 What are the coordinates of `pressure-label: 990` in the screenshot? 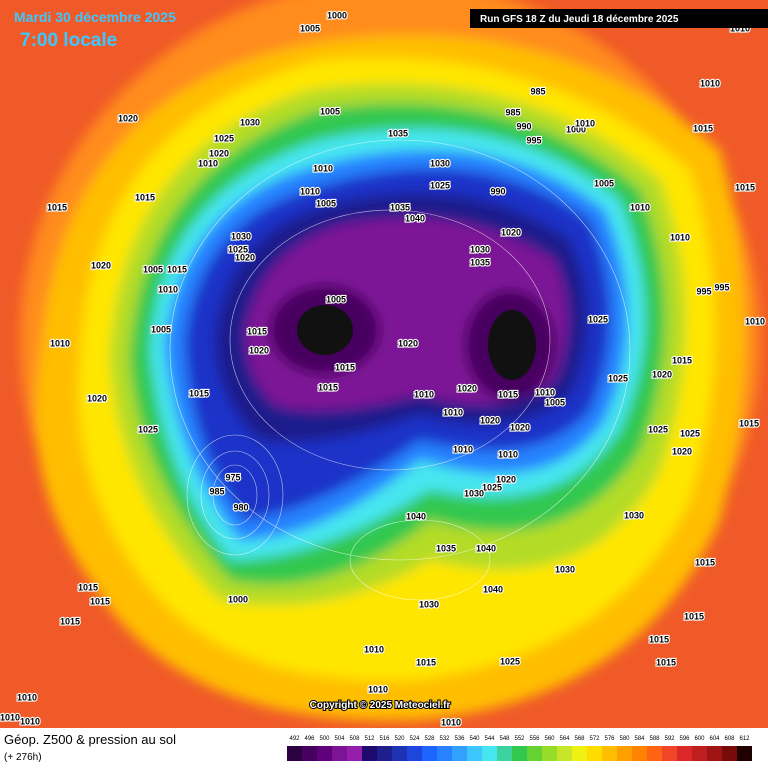 It's located at (523, 126).